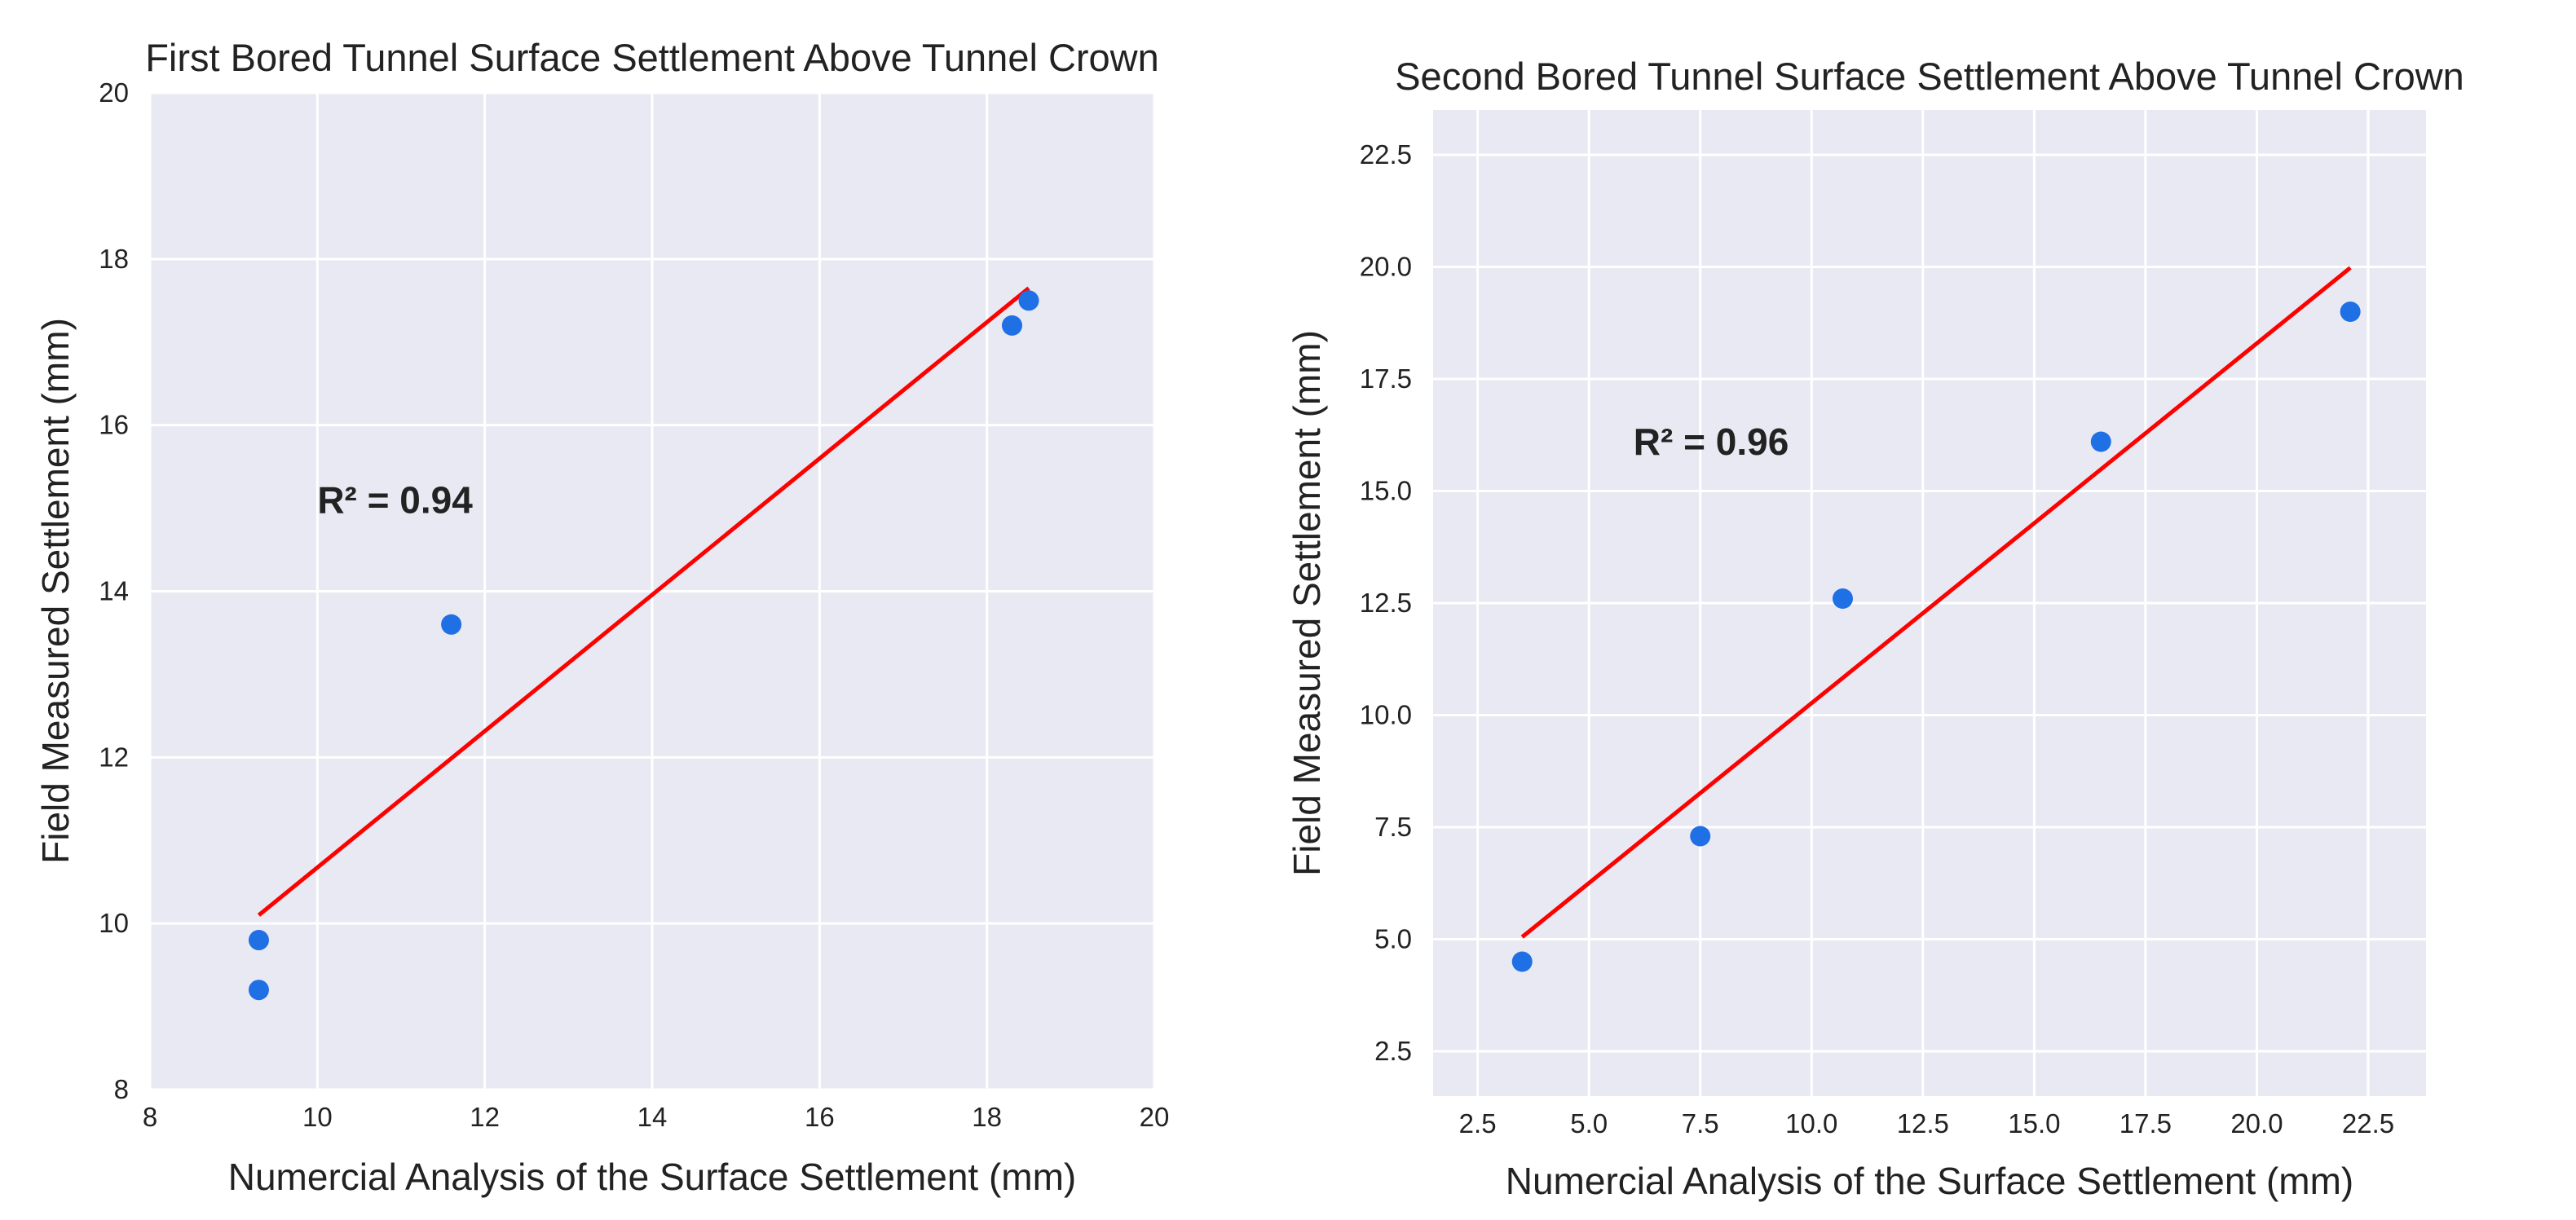 The height and width of the screenshot is (1220, 2576). What do you see at coordinates (1393, 1051) in the screenshot?
I see `y-tick-label: 2.5` at bounding box center [1393, 1051].